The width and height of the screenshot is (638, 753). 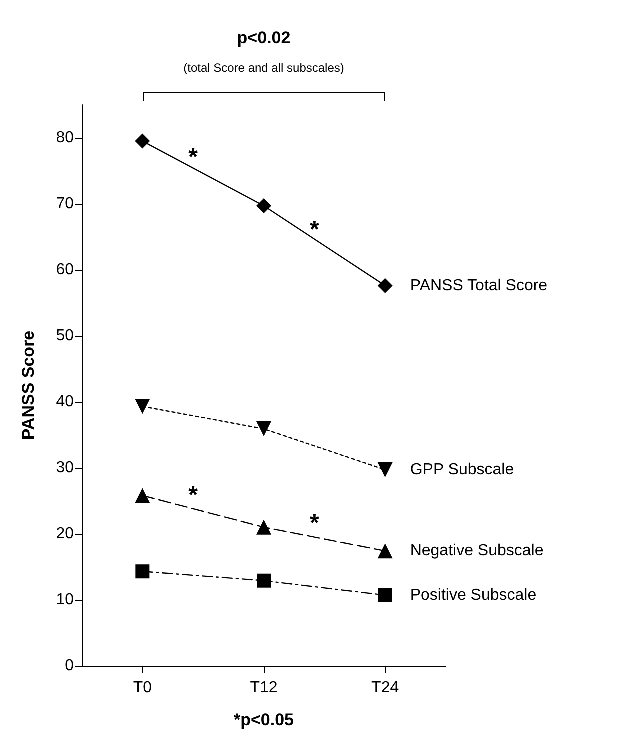 What do you see at coordinates (473, 595) in the screenshot?
I see `series-label: Positive Subscale` at bounding box center [473, 595].